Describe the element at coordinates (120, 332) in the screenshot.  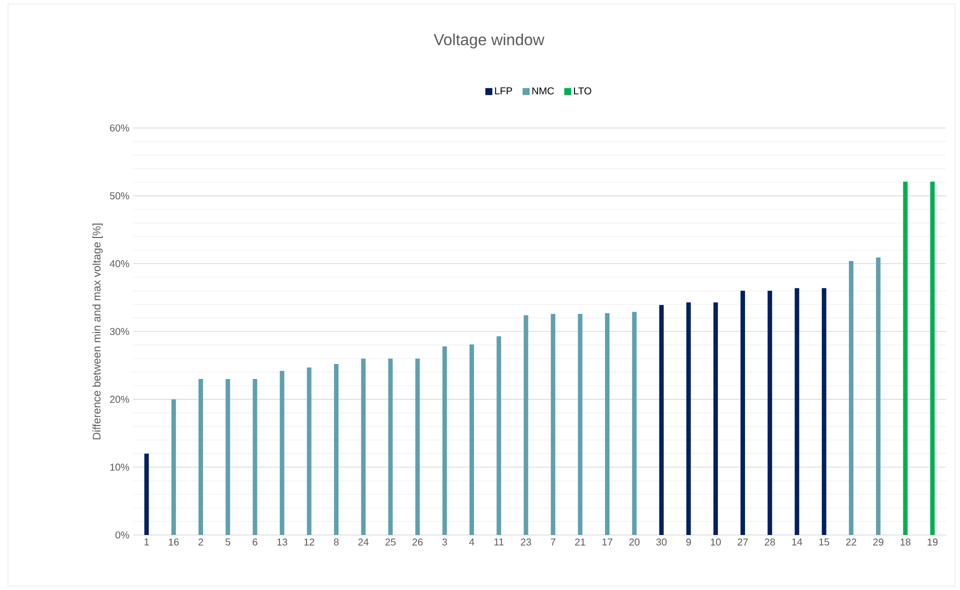
I see `y-tick-label: 30%` at that location.